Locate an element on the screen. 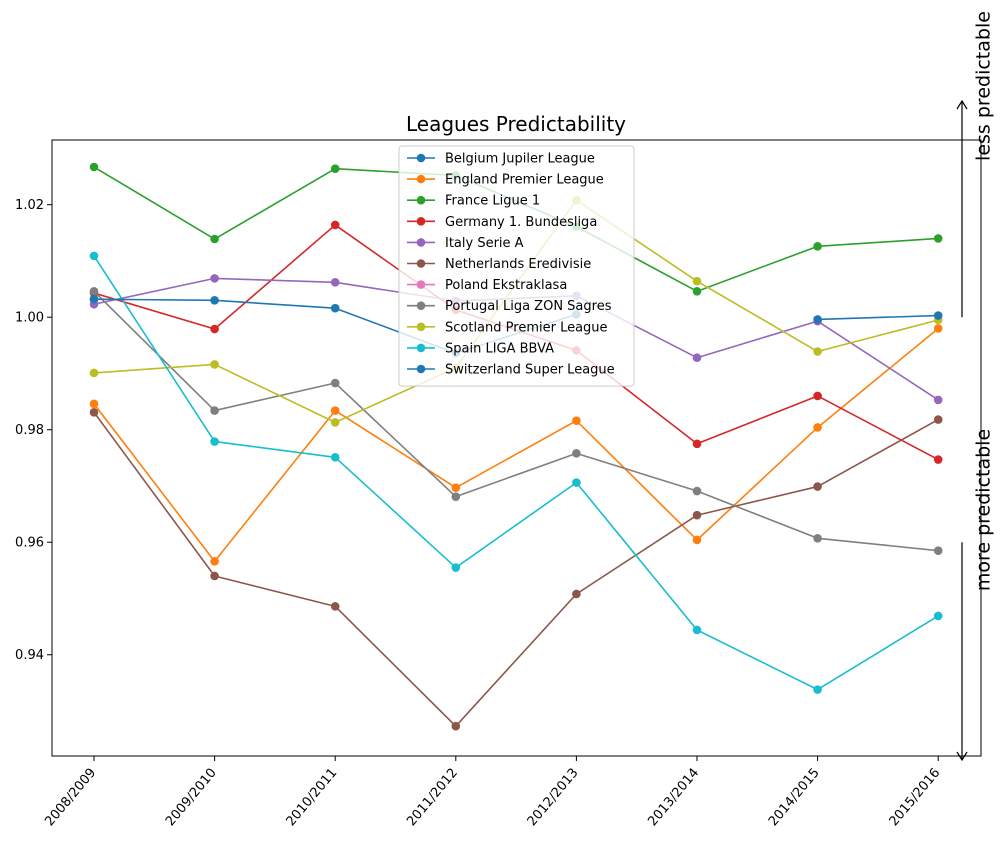  y-tick-label: 0.96 is located at coordinates (29, 543).